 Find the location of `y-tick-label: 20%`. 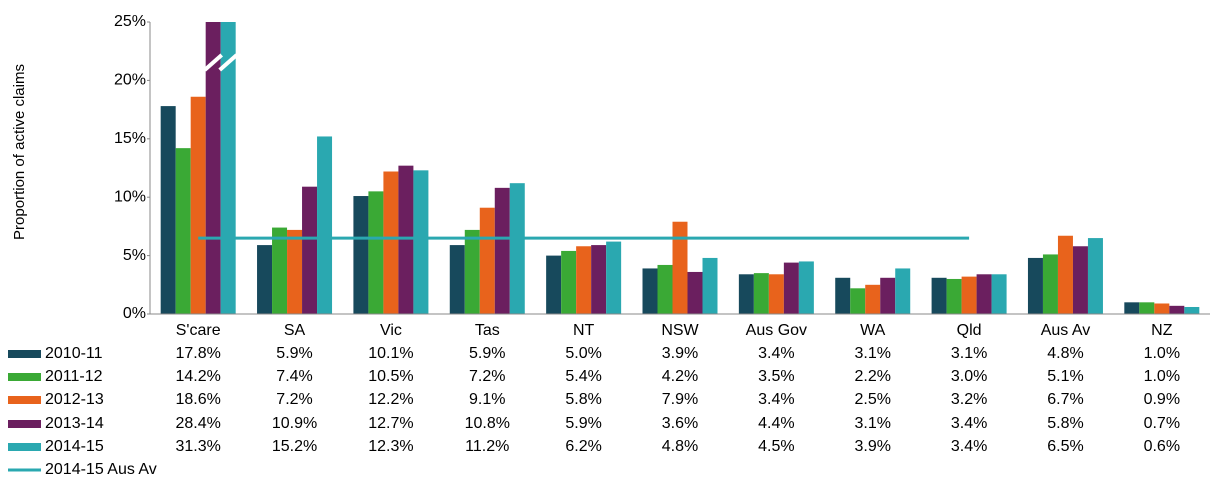

y-tick-label: 20% is located at coordinates (130, 80).